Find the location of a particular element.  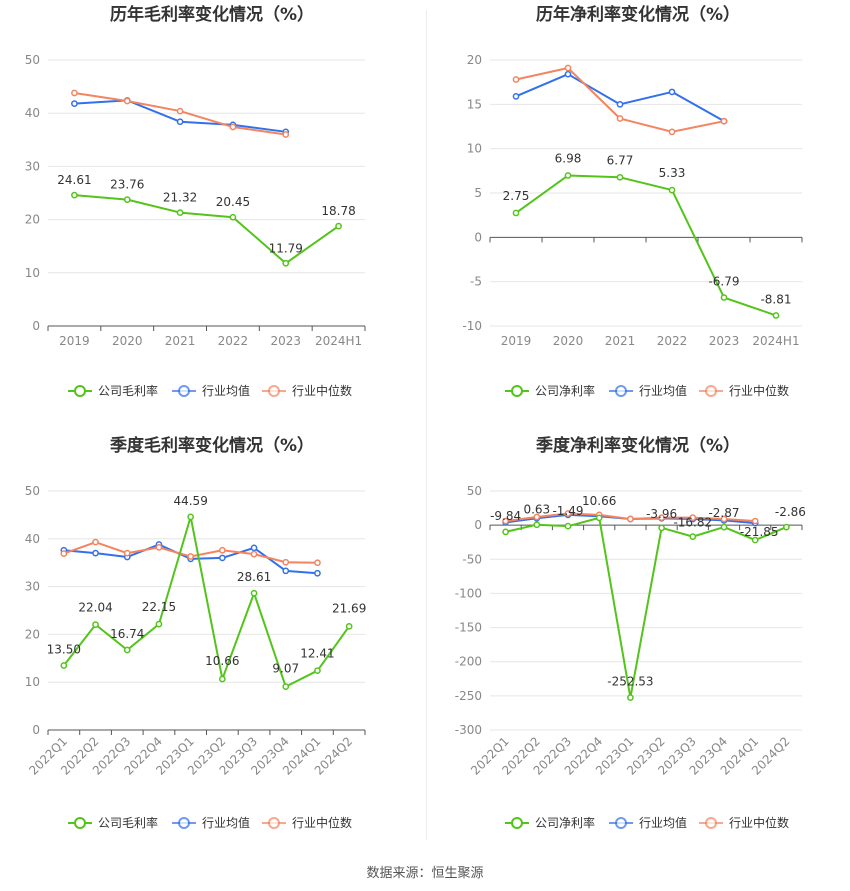

data-label: 12.41 is located at coordinates (317, 654).